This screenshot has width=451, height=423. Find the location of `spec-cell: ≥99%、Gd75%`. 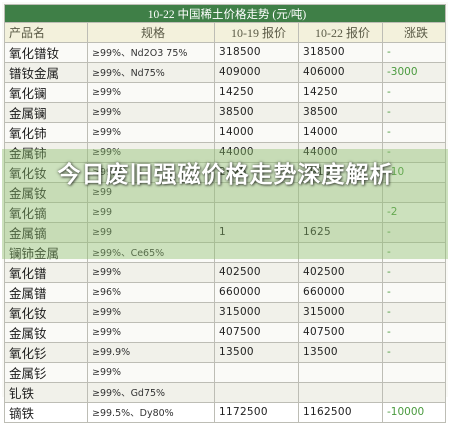

spec-cell: ≥99%、Gd75% is located at coordinates (151, 392).